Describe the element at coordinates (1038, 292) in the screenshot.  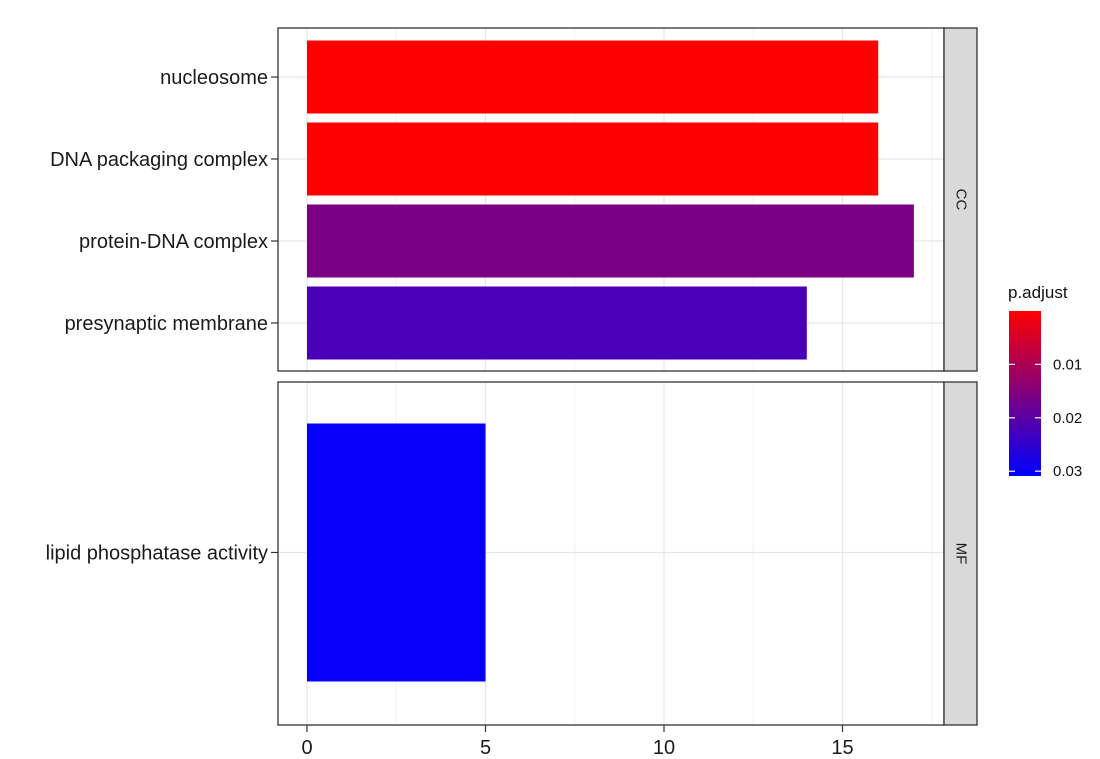
I see `legend-title: p.adjust` at that location.